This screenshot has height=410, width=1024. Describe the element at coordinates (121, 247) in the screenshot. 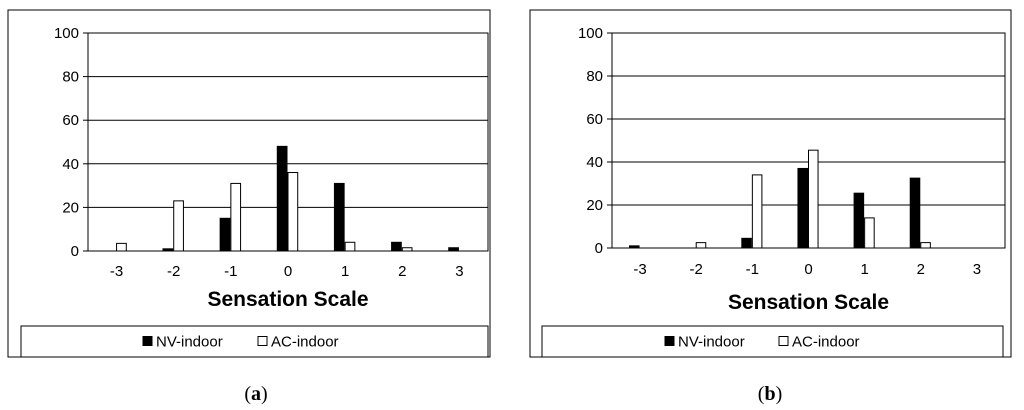

I see `bar-ac-indoor--3` at that location.